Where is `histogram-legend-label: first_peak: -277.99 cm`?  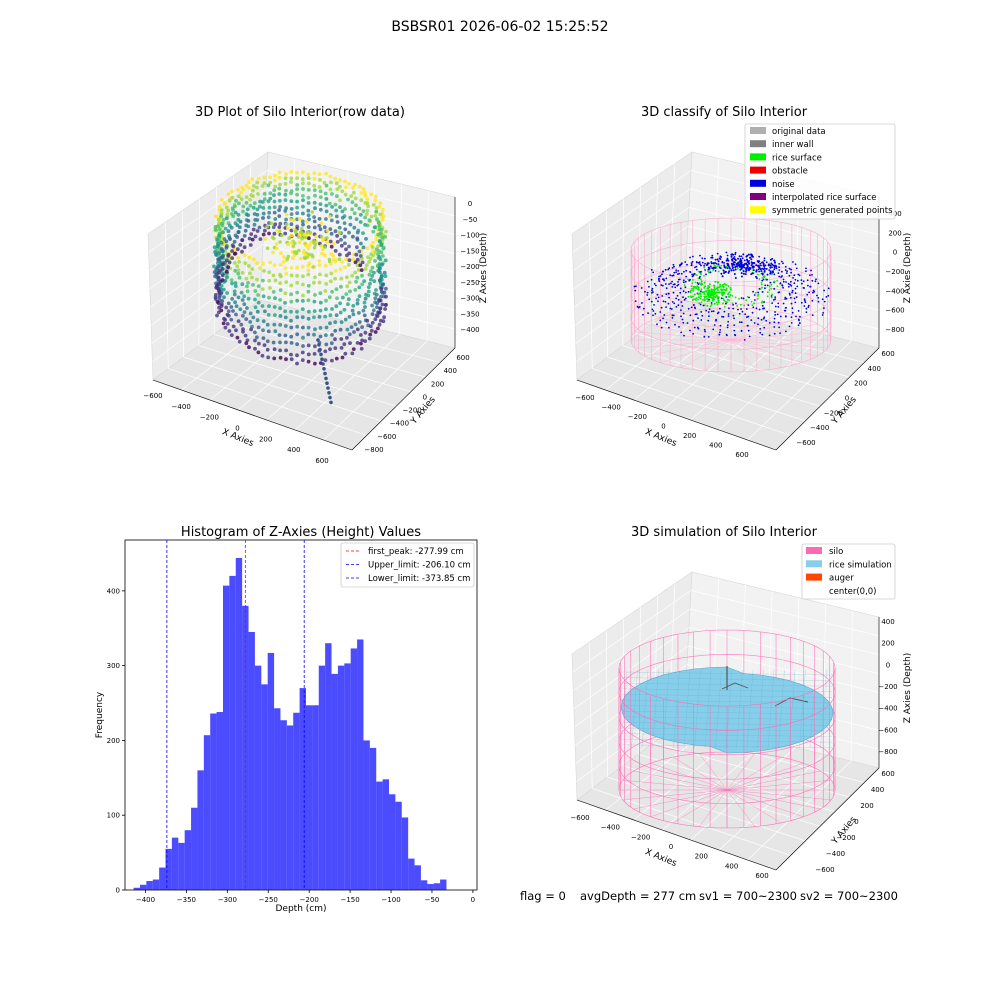 histogram-legend-label: first_peak: -277.99 cm is located at coordinates (416, 552).